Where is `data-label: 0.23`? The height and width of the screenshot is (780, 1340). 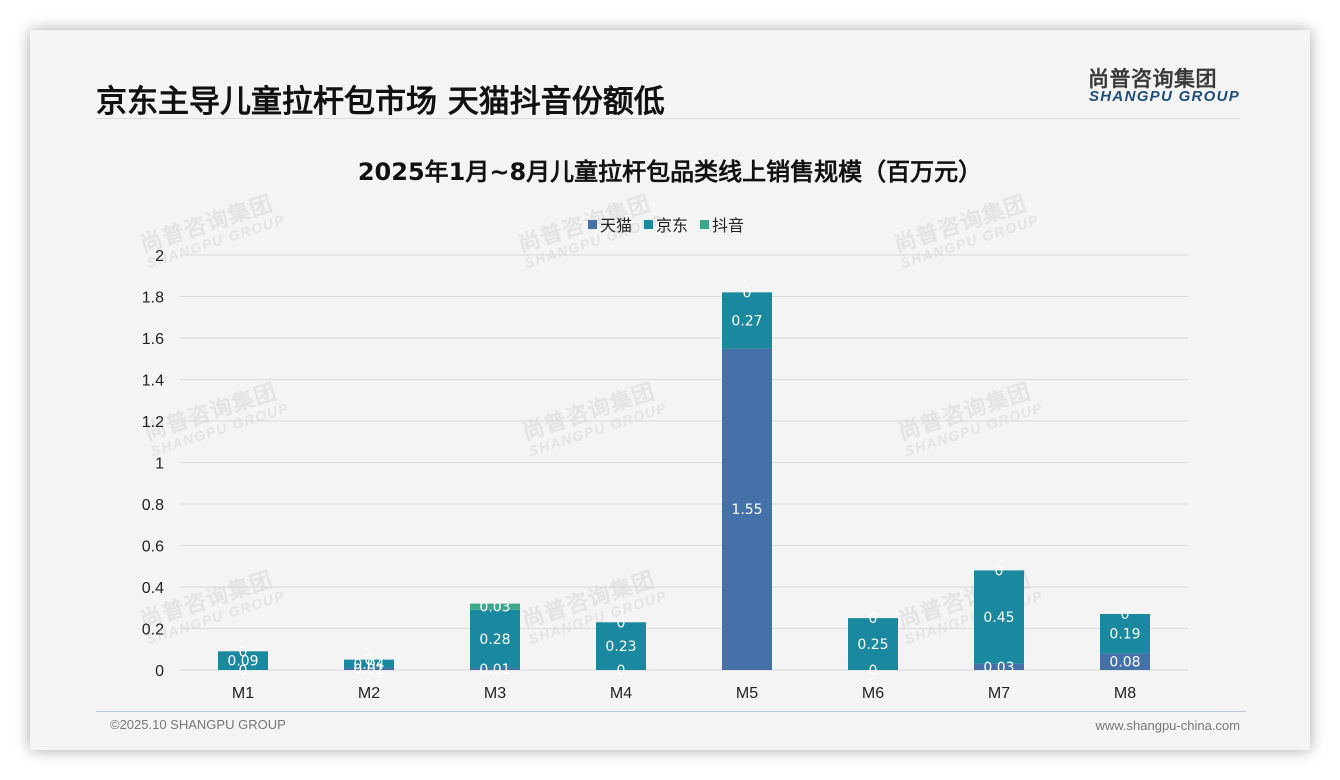
data-label: 0.23 is located at coordinates (620, 647).